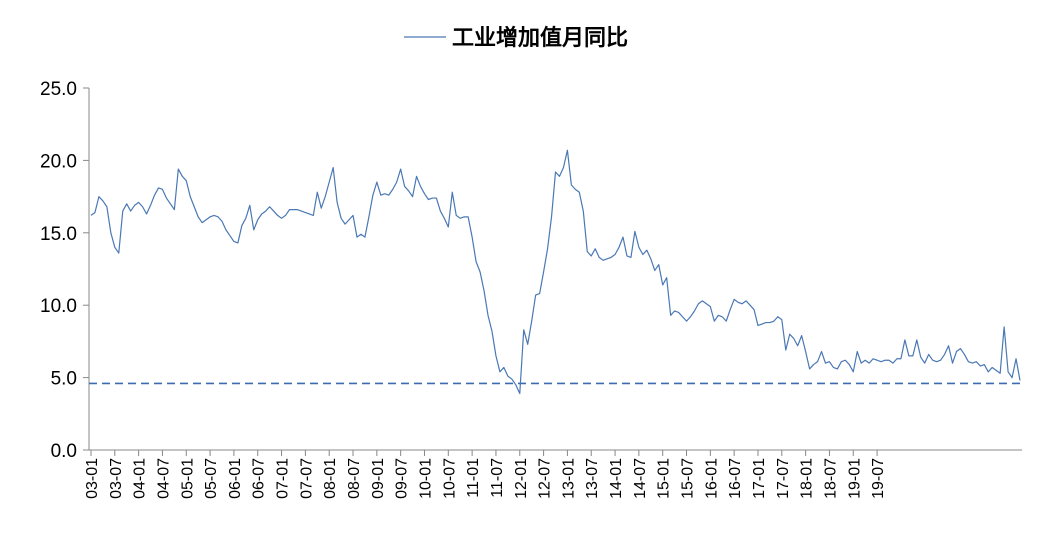 This screenshot has height=541, width=1048. I want to click on y-tick-label: 25.0, so click(58, 89).